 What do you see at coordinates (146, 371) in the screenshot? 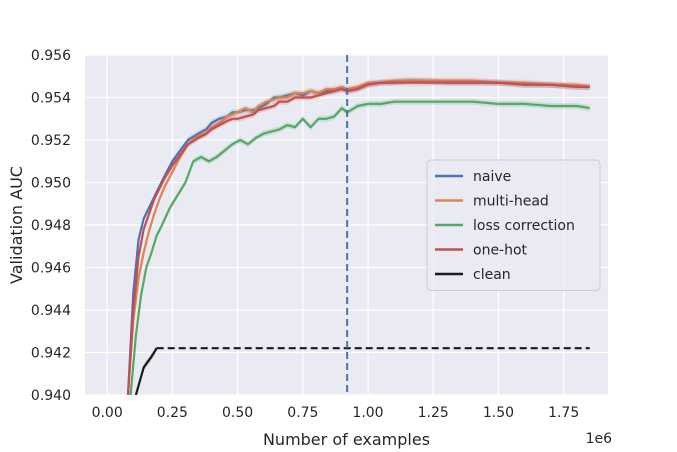
I see `series-line-clean` at bounding box center [146, 371].